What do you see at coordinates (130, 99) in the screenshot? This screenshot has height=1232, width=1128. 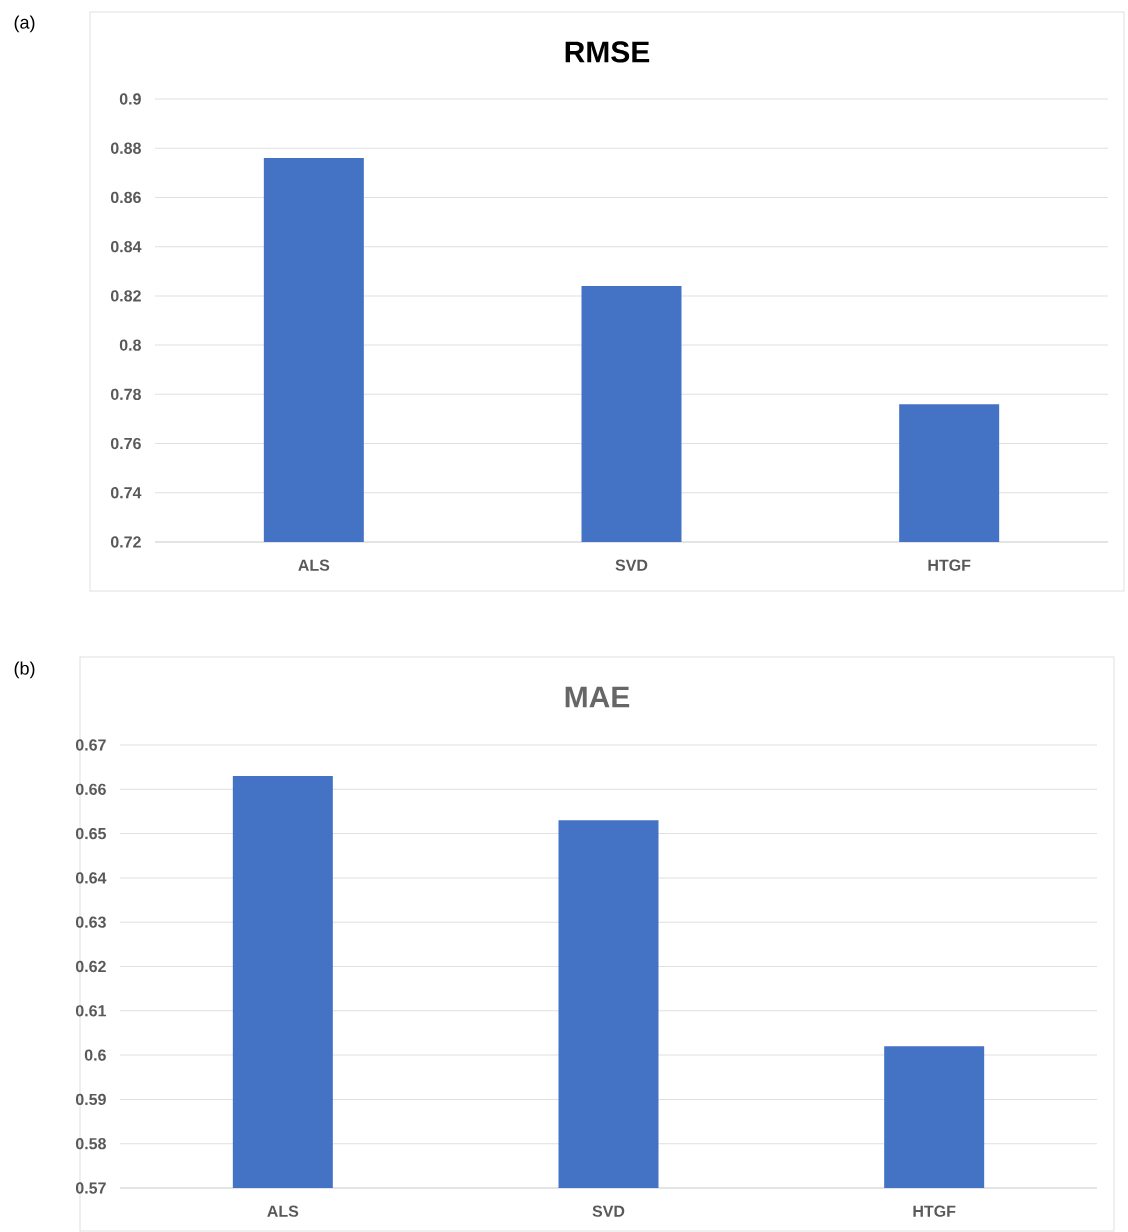 I see `y-tick-label: 0.9` at bounding box center [130, 99].